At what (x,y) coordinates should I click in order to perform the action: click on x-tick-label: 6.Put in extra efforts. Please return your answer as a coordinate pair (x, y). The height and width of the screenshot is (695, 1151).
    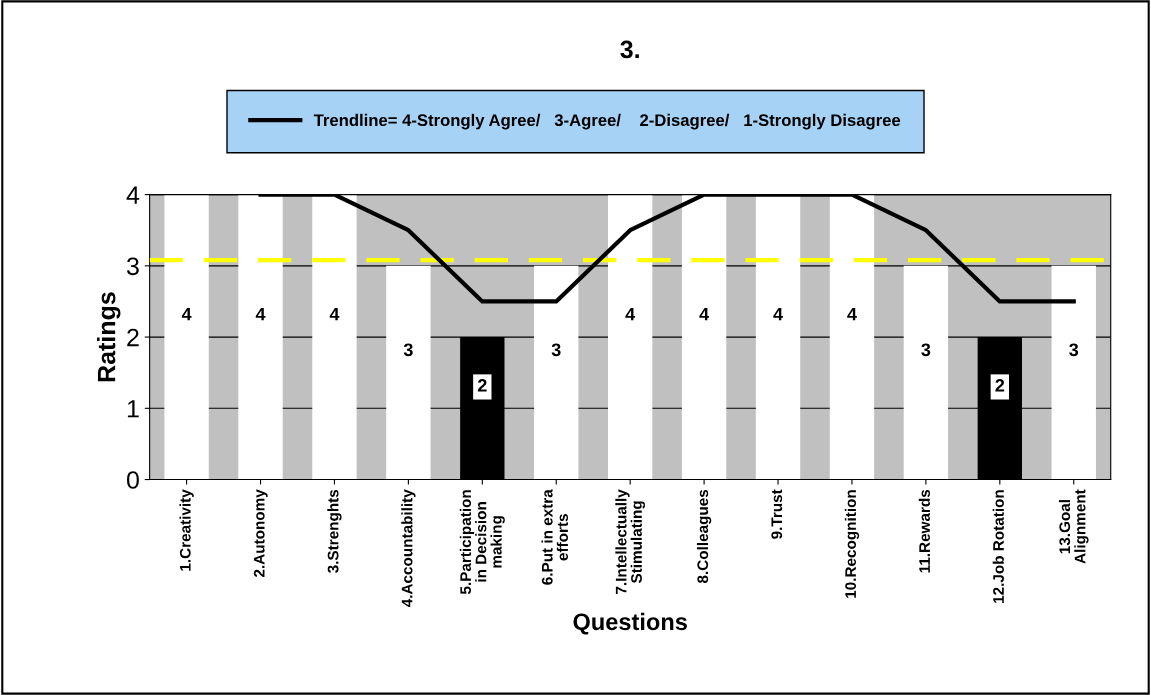
    Looking at the image, I should click on (555, 537).